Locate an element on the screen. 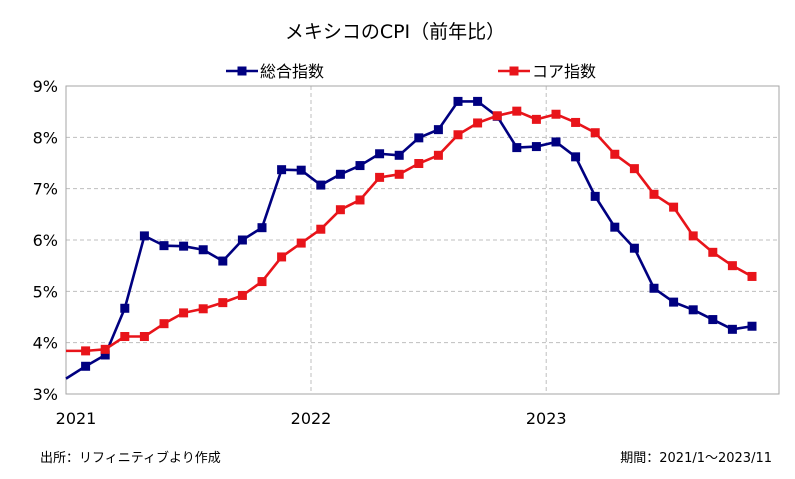  x-tick-label: 2023 is located at coordinates (546, 418).